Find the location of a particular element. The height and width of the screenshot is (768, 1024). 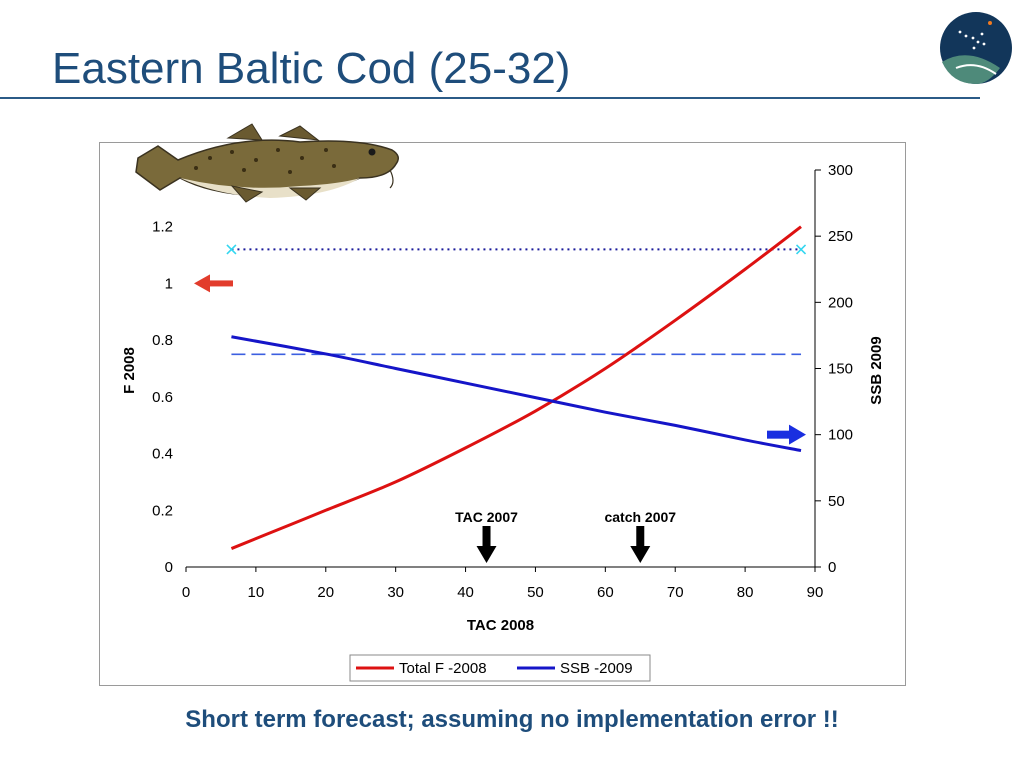

y2-tick-label: 150 is located at coordinates (840, 369).